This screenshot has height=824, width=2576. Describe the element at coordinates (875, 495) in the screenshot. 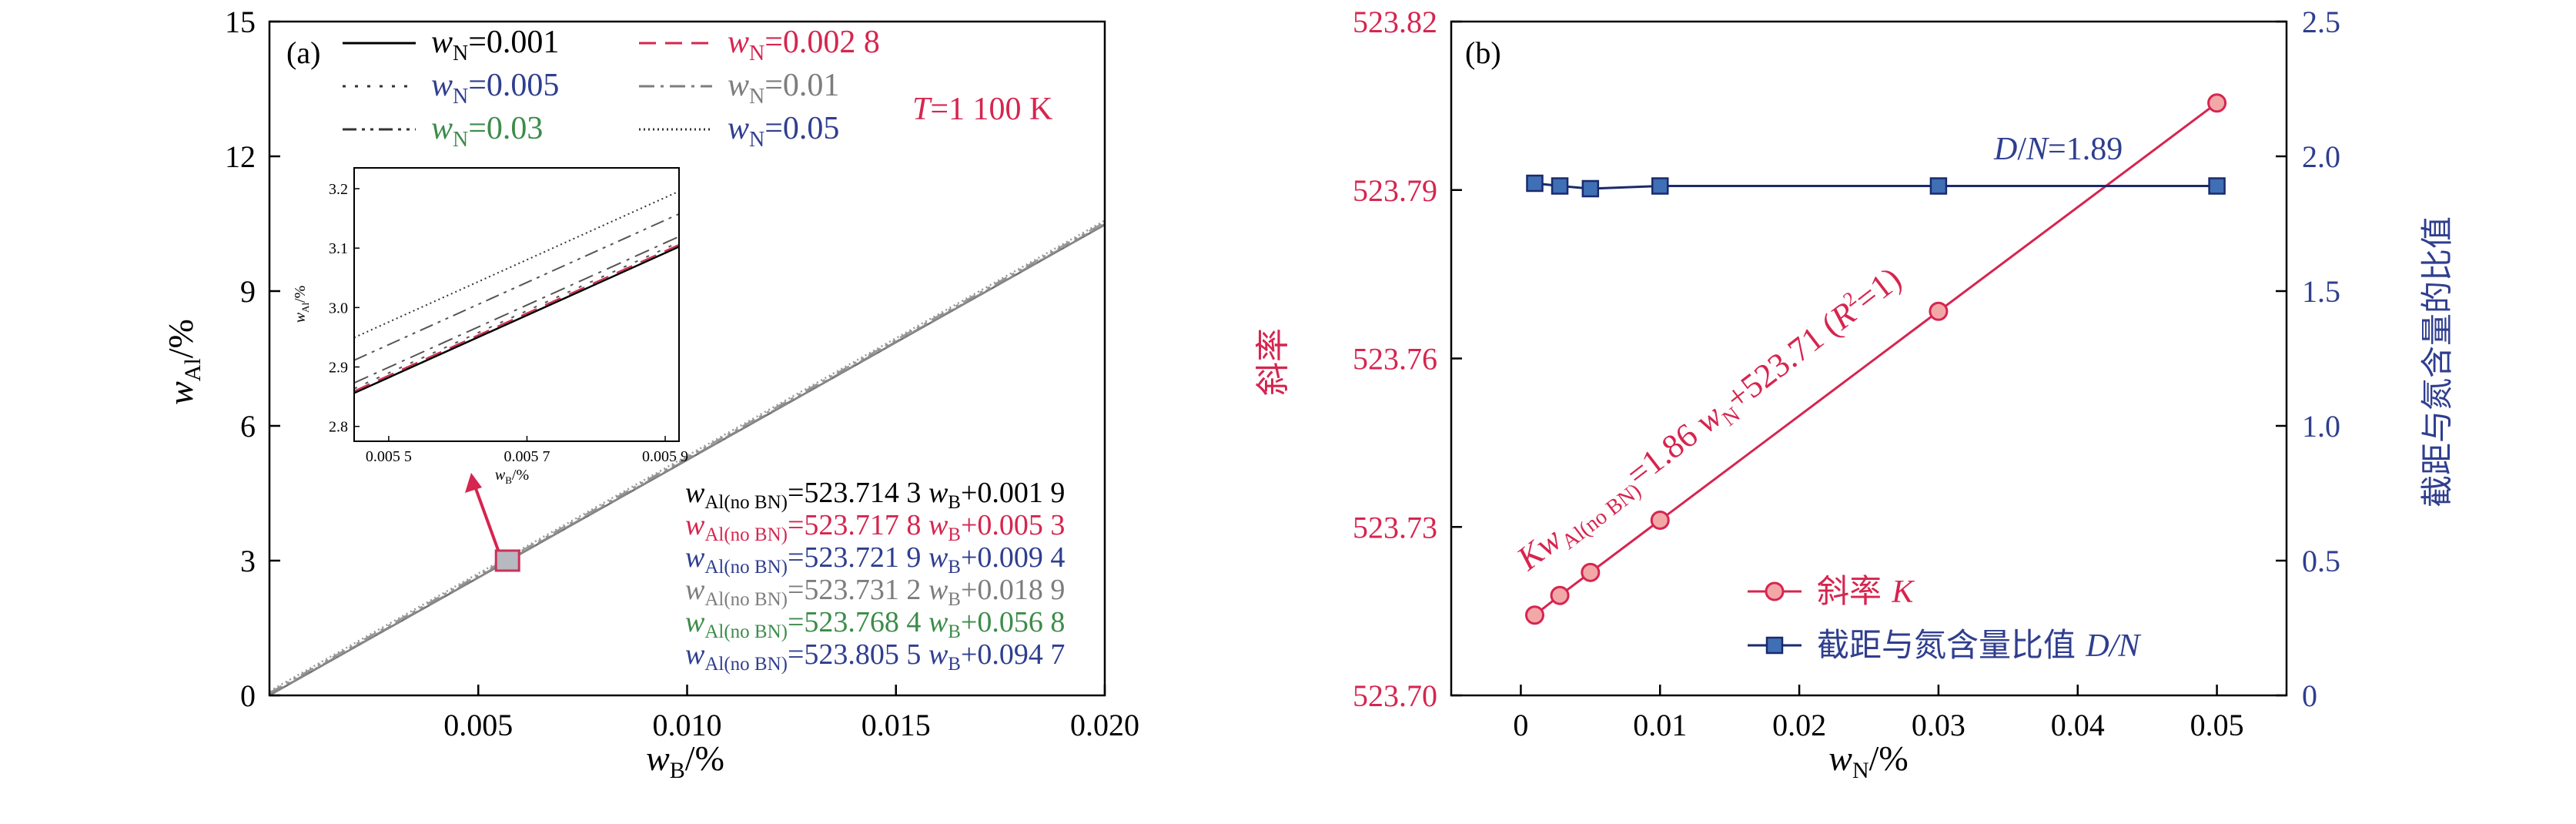

I see `equation-0: wAl(no BN)=523.714 3 wB+0.001 9` at that location.